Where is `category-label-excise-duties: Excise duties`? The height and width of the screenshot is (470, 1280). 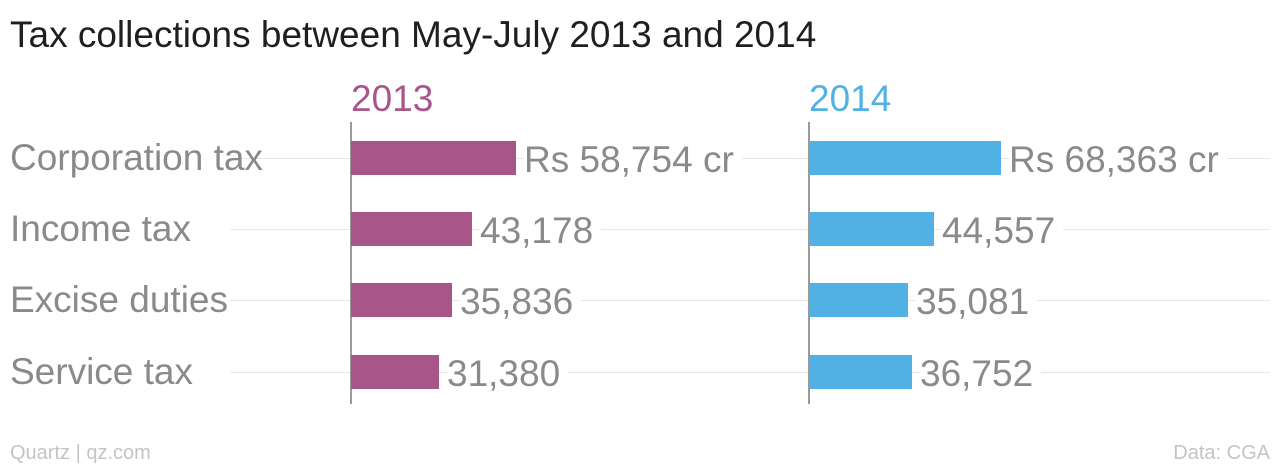
category-label-excise-duties: Excise duties is located at coordinates (119, 299).